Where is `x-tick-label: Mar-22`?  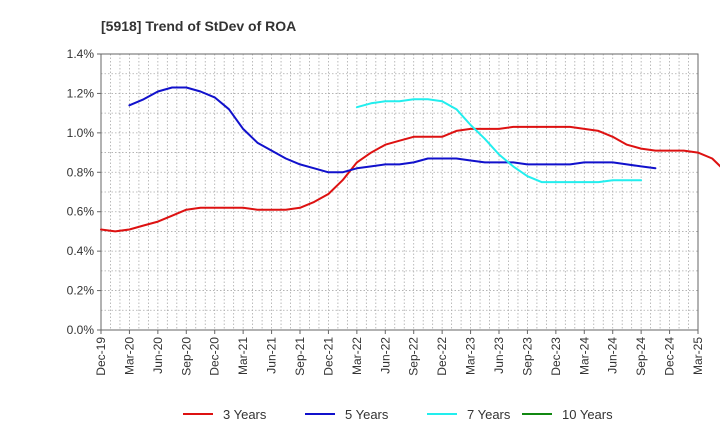
x-tick-label: Mar-22 is located at coordinates (357, 356).